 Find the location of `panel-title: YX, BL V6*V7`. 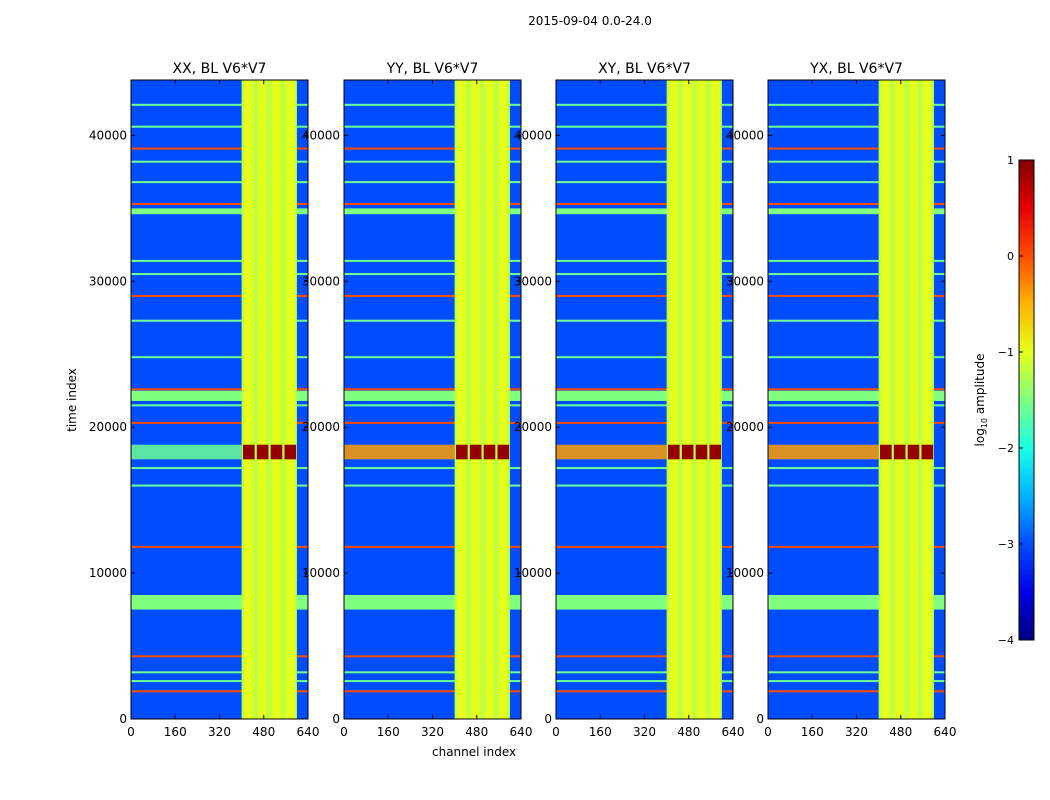

panel-title: YX, BL V6*V7 is located at coordinates (856, 69).